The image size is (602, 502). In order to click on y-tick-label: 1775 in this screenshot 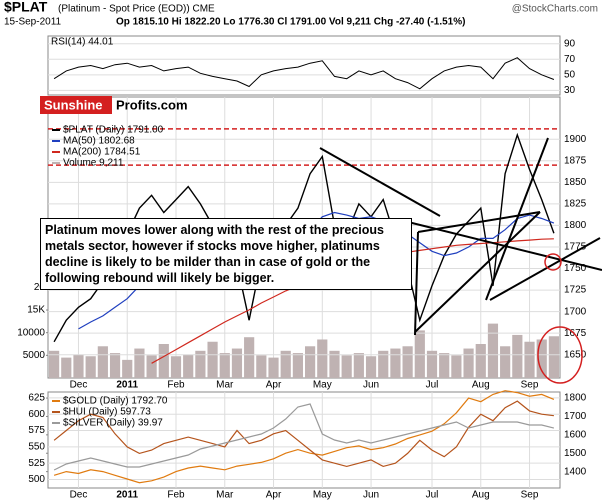, I will do `click(575, 247)`.